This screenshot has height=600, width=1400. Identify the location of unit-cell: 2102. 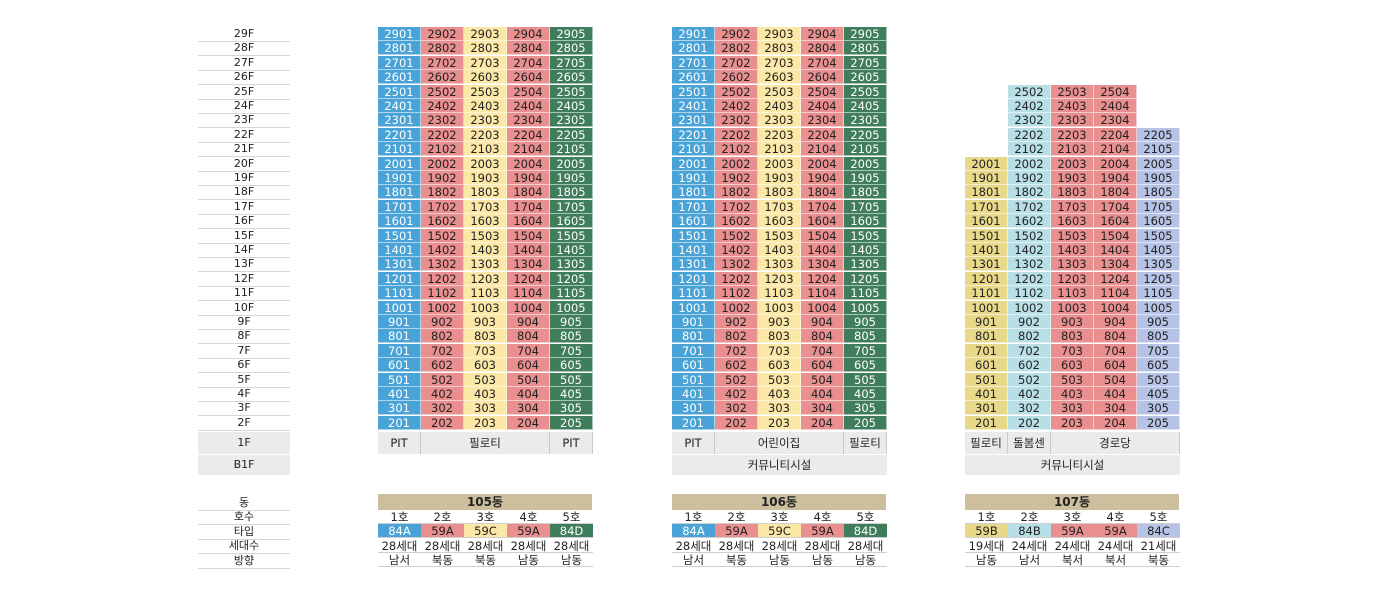
(736, 149).